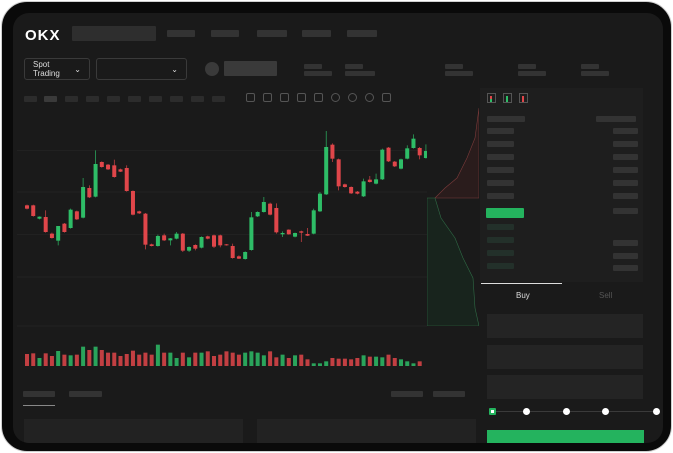  I want to click on draw-icon, so click(335, 97).